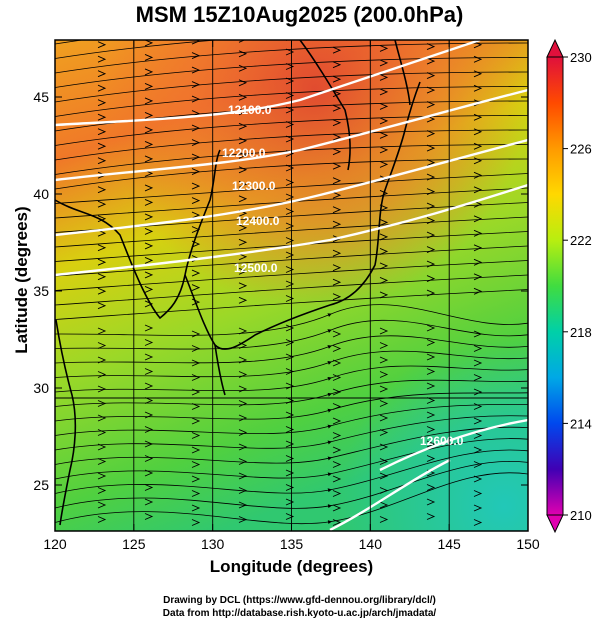 This screenshot has width=599, height=625. What do you see at coordinates (555, 286) in the screenshot?
I see `colorbar` at bounding box center [555, 286].